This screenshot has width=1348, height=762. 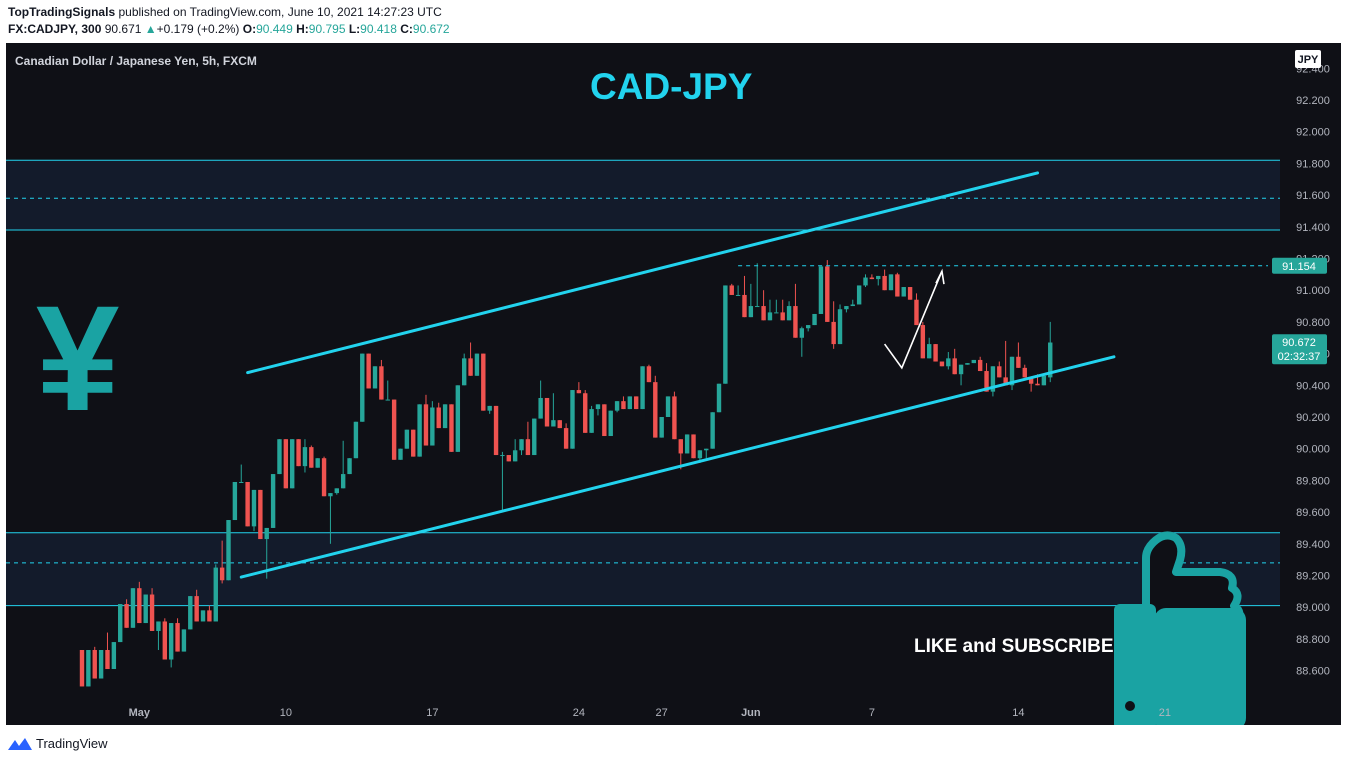 I want to click on currency-badge: JPY, so click(x=1308, y=59).